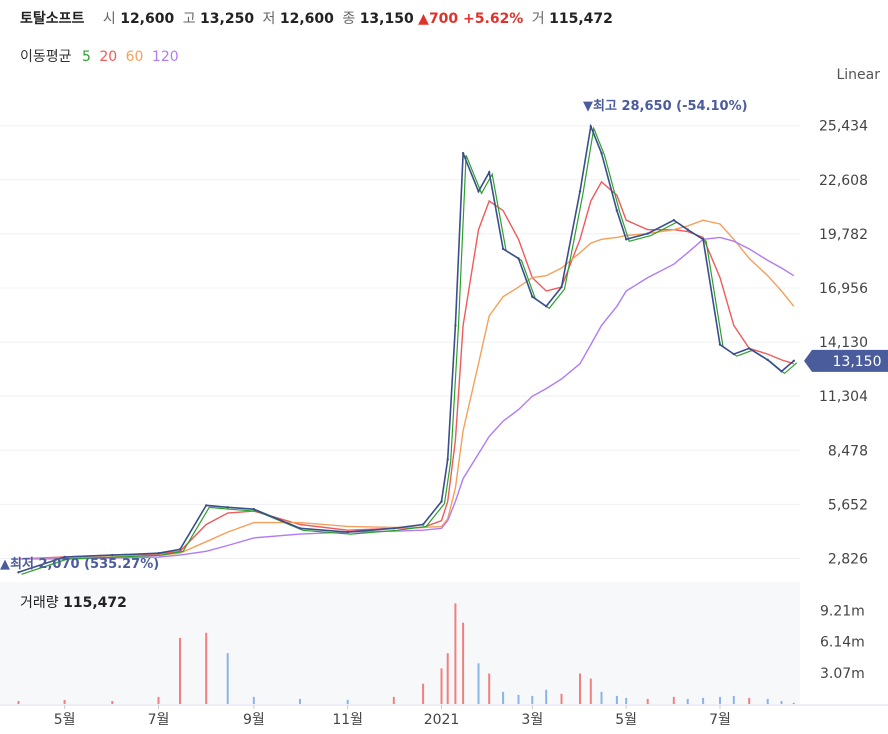  What do you see at coordinates (858, 75) in the screenshot?
I see `scale-mode-toggle: Linear` at bounding box center [858, 75].